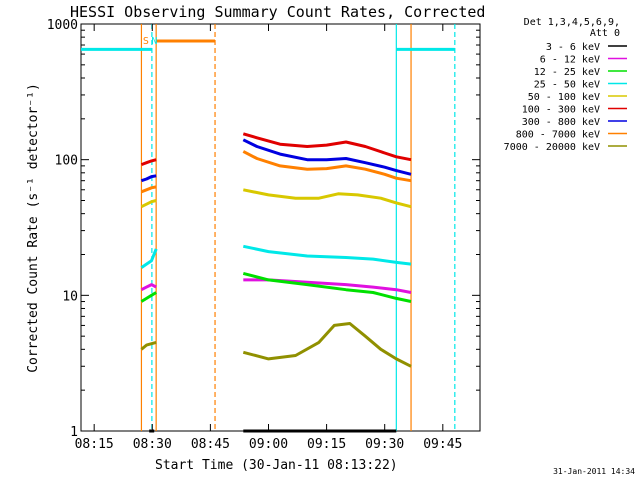 Image resolution: width=640 pixels, height=480 pixels. Describe the element at coordinates (561, 122) in the screenshot. I see `legend-label-6: 300 - 800 keV` at that location.